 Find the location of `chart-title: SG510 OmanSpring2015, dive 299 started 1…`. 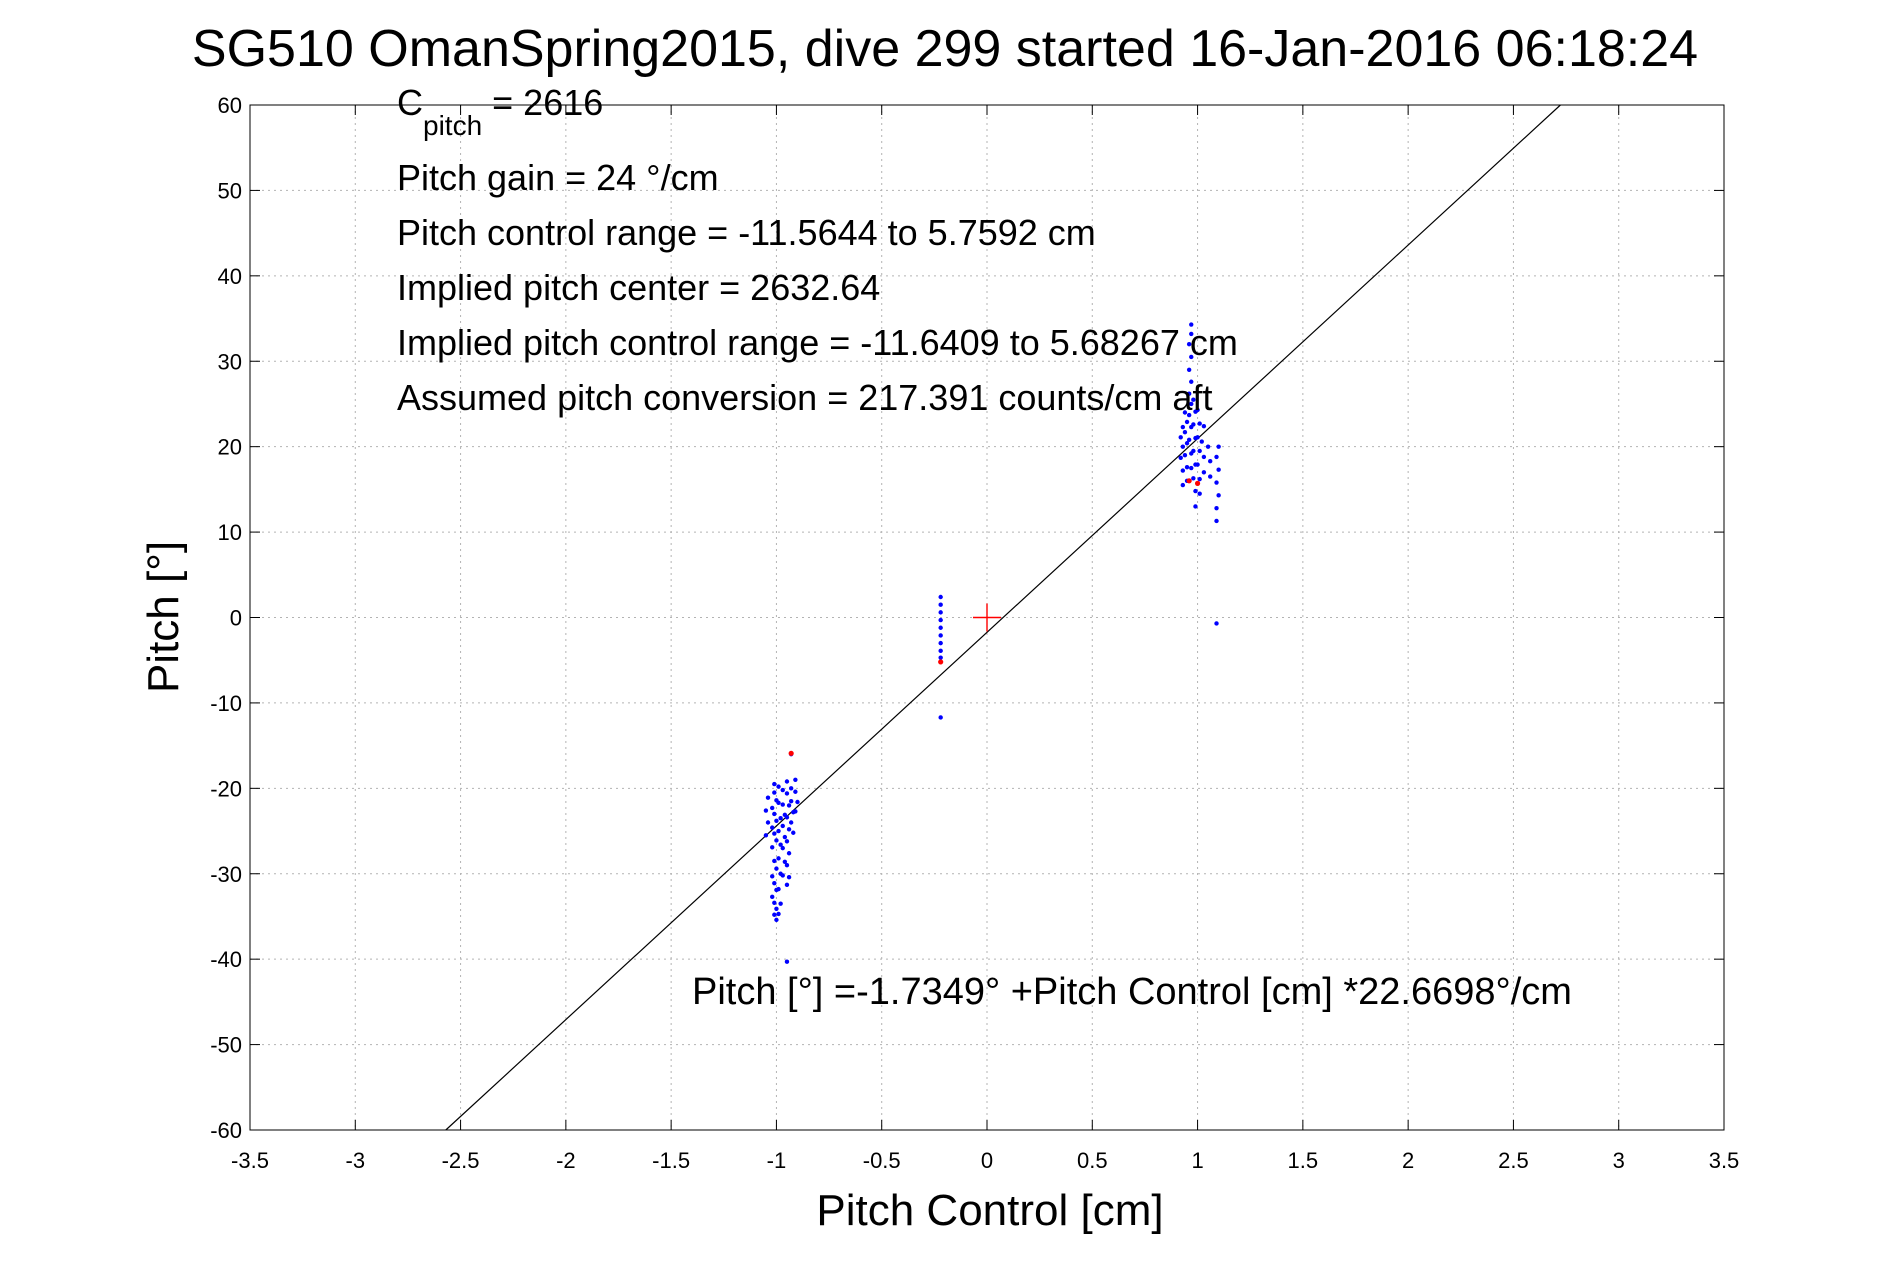

chart-title: SG510 OmanSpring2015, dive 299 started 1… is located at coordinates (945, 49).